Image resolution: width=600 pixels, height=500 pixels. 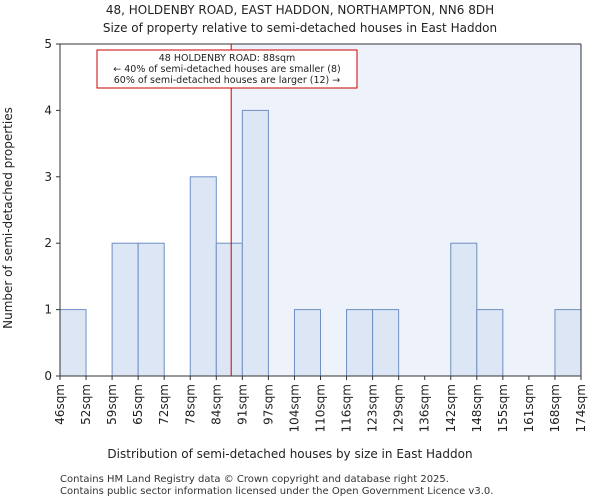 I want to click on y-tick-label-4: 4, so click(x=48, y=110).